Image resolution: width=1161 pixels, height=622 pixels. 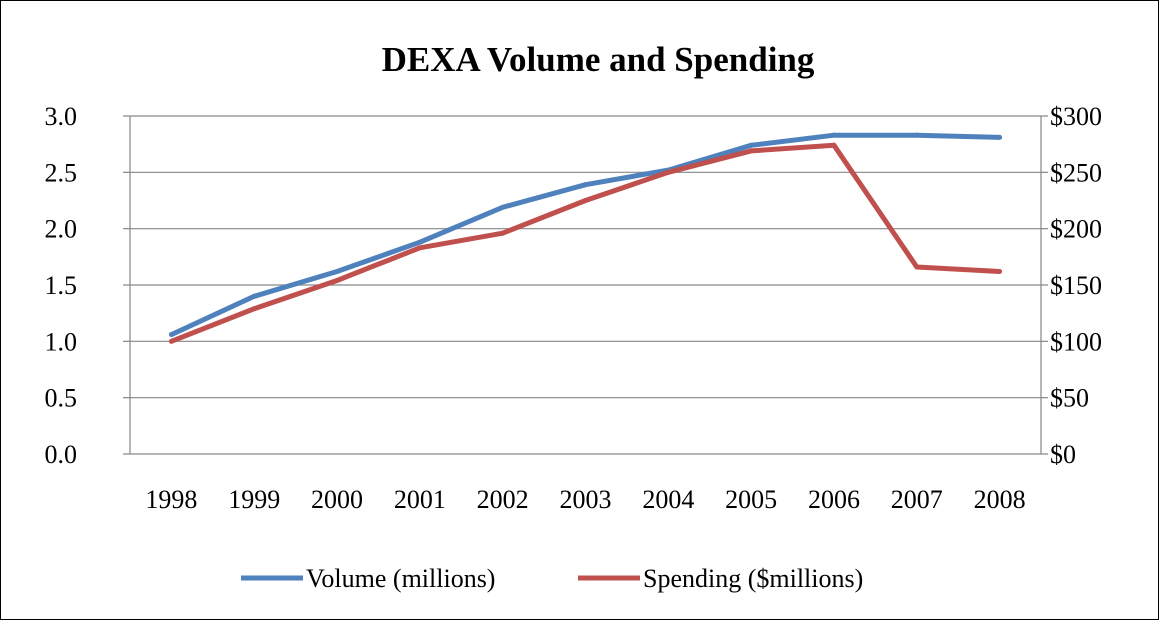 I want to click on x-tick-label: 2003, so click(x=586, y=499).